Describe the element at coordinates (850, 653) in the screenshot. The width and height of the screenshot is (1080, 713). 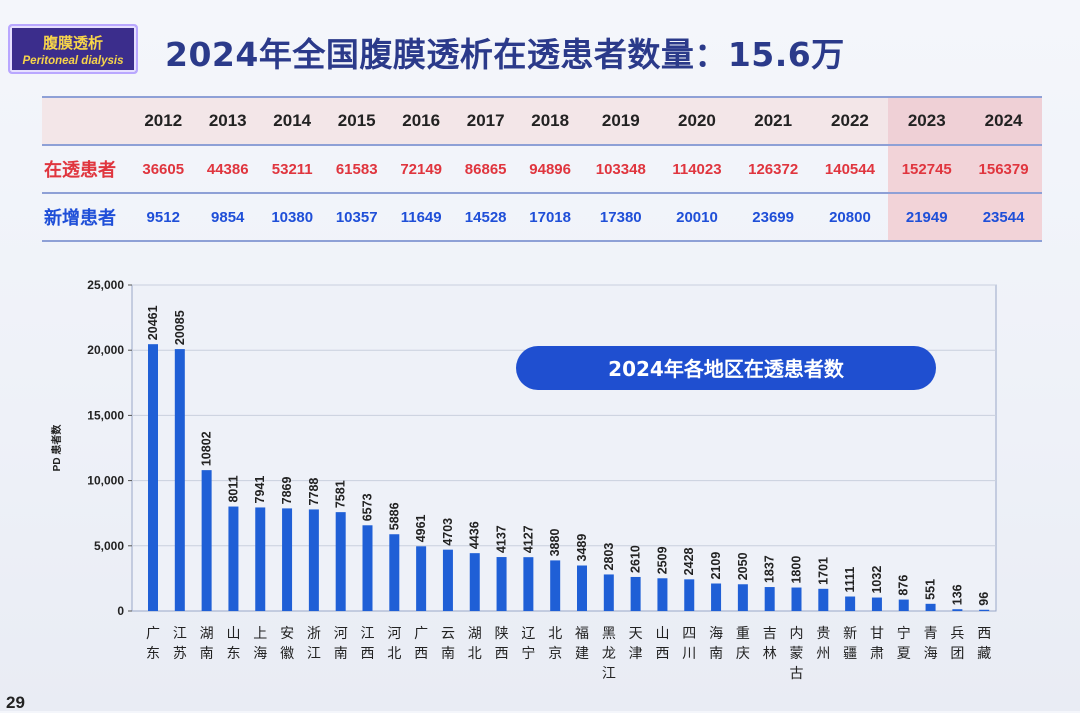
I see `category-label: 疆` at that location.